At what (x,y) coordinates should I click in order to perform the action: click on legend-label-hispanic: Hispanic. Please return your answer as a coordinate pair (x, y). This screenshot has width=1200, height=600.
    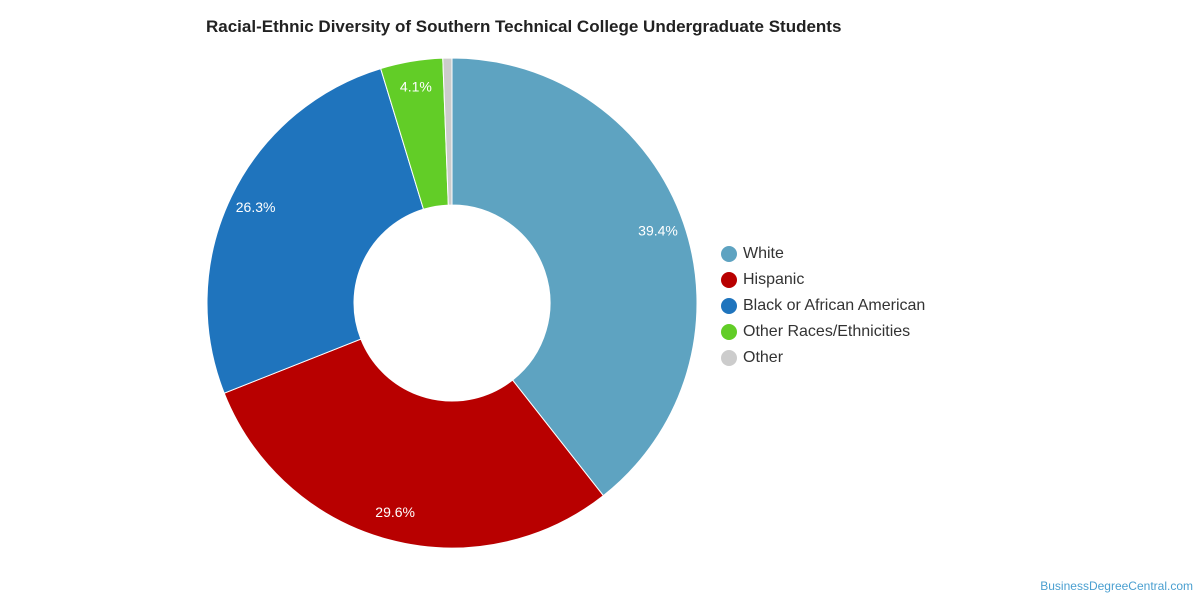
    Looking at the image, I should click on (773, 280).